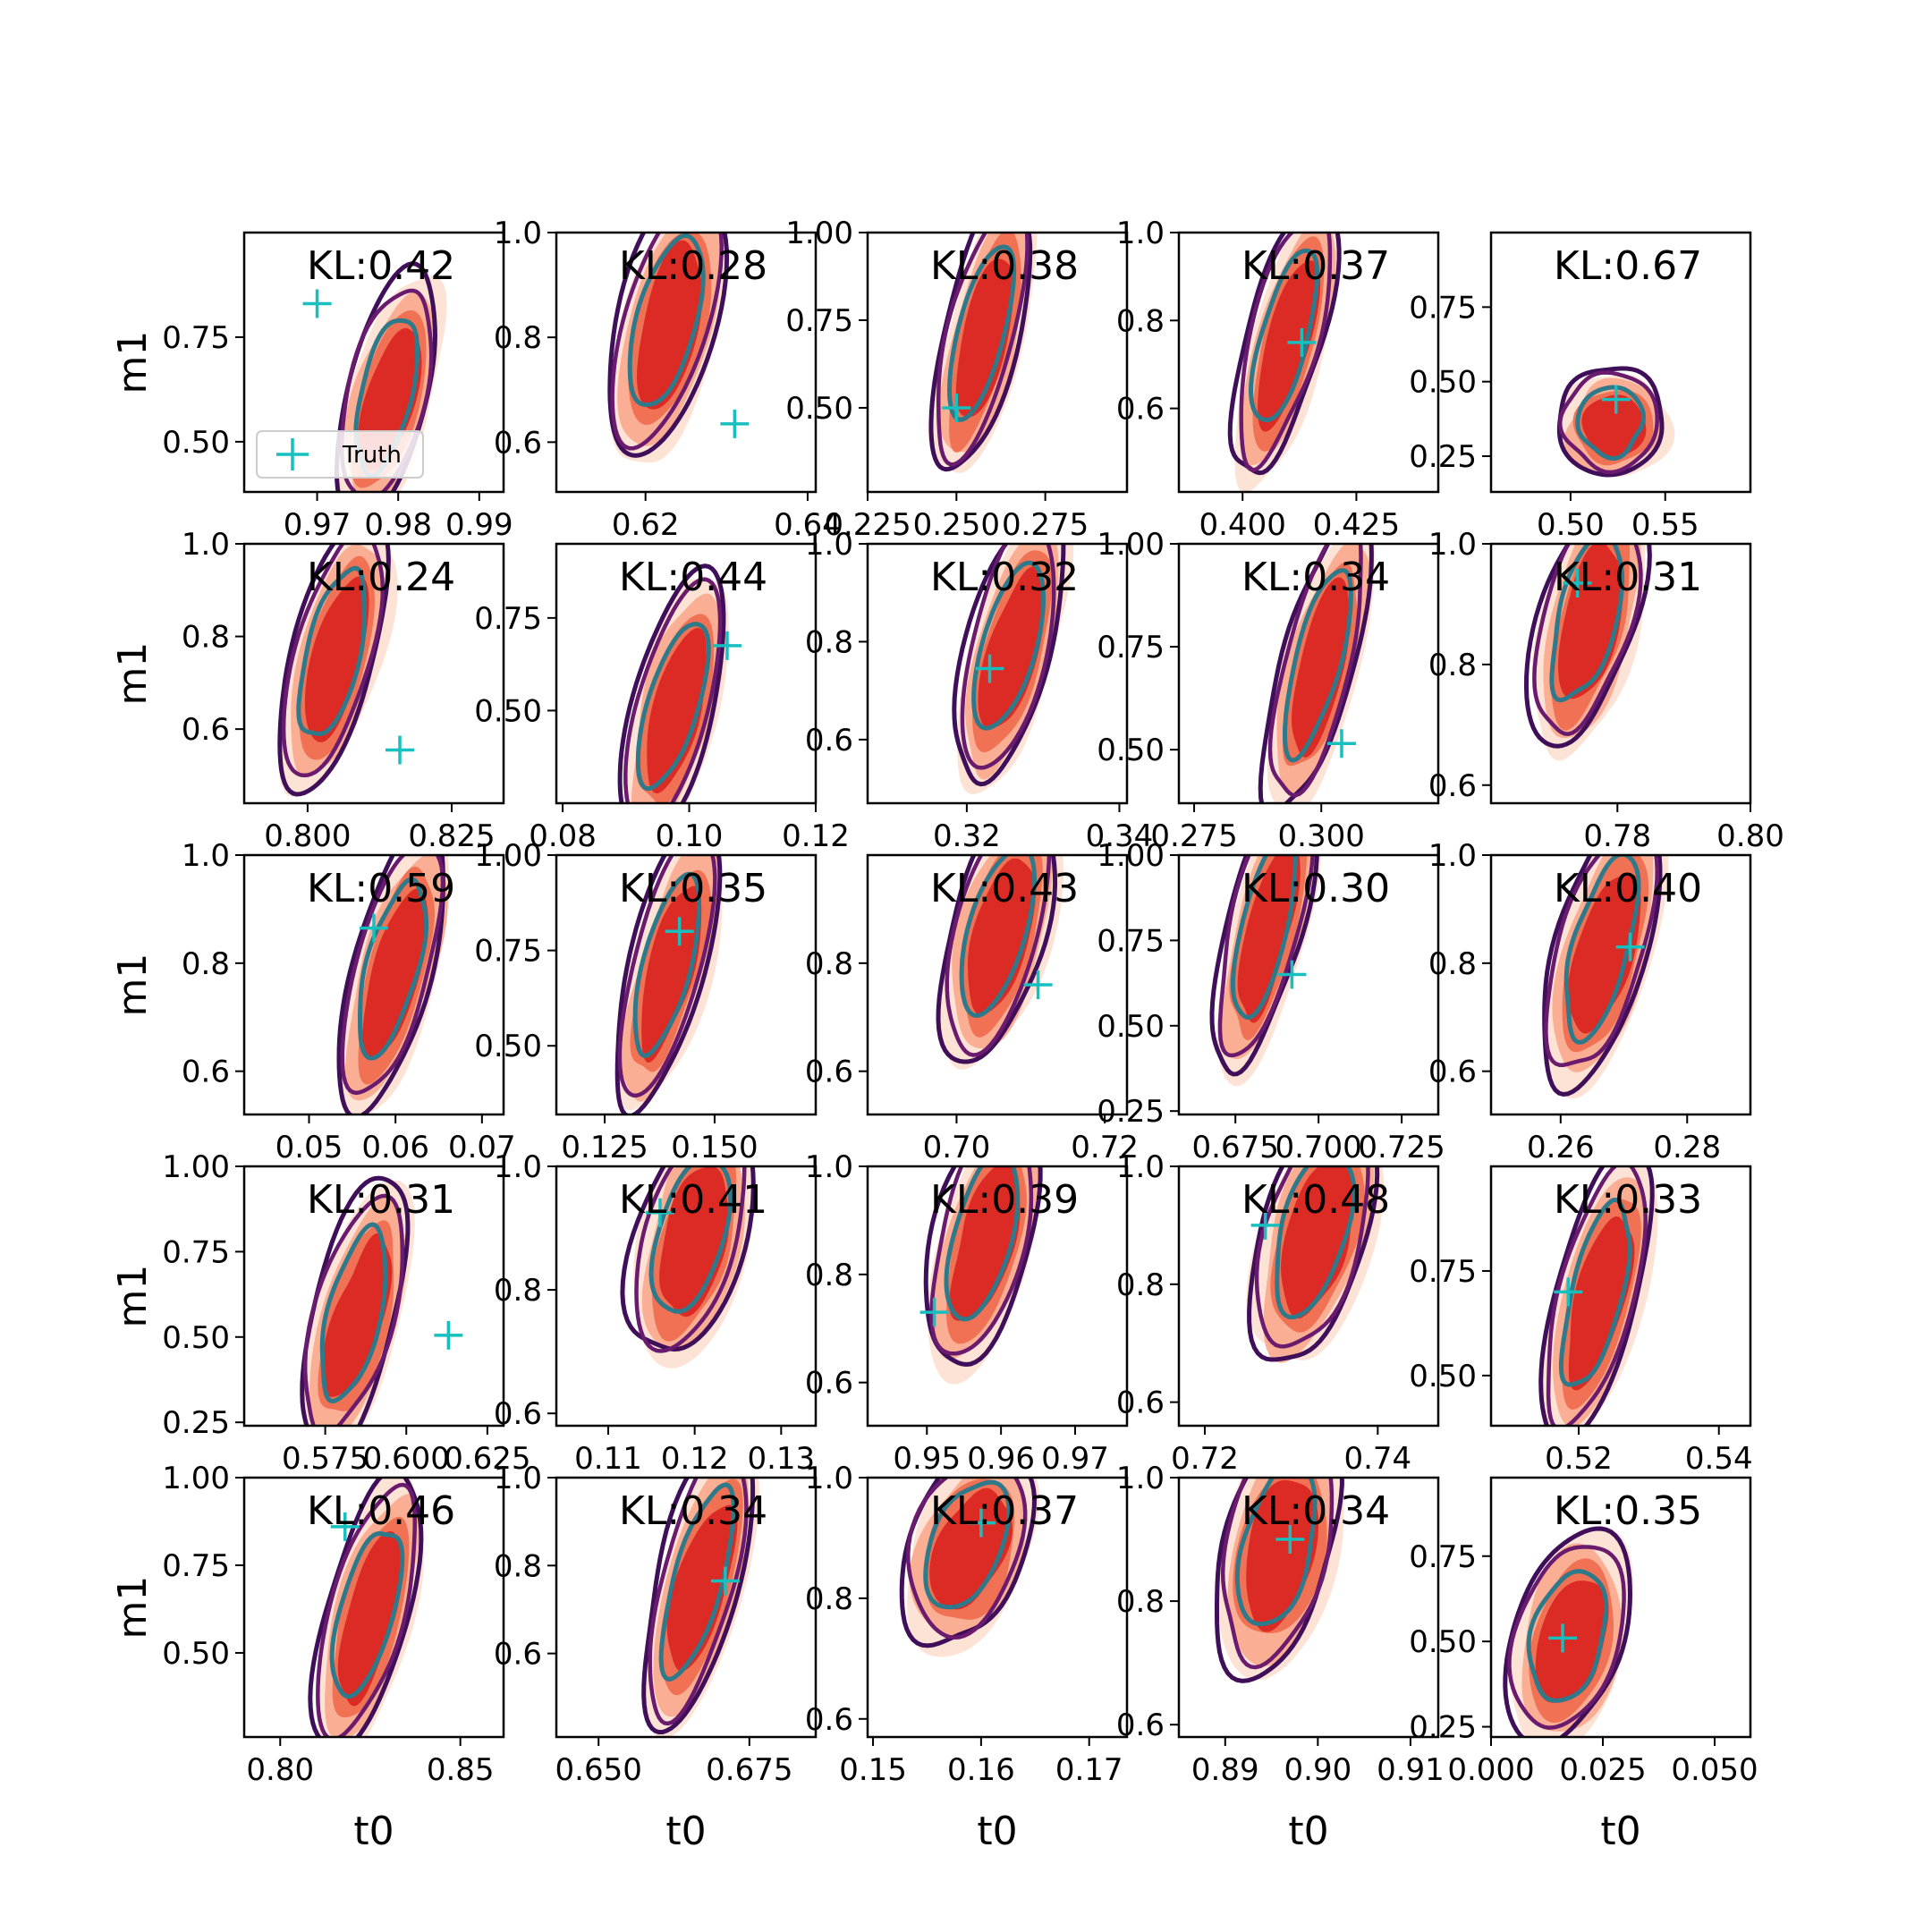  I want to click on panel-15: 0.26 0.28 1.0 0.8 0.6 KL:0.40, so click(1590, 1001).